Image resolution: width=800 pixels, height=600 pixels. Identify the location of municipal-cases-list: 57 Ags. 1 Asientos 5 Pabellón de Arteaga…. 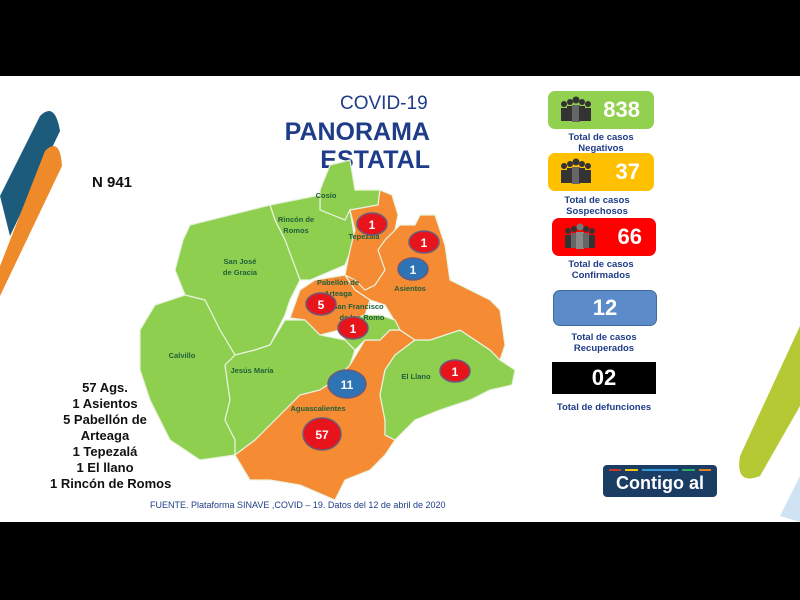
(111, 436).